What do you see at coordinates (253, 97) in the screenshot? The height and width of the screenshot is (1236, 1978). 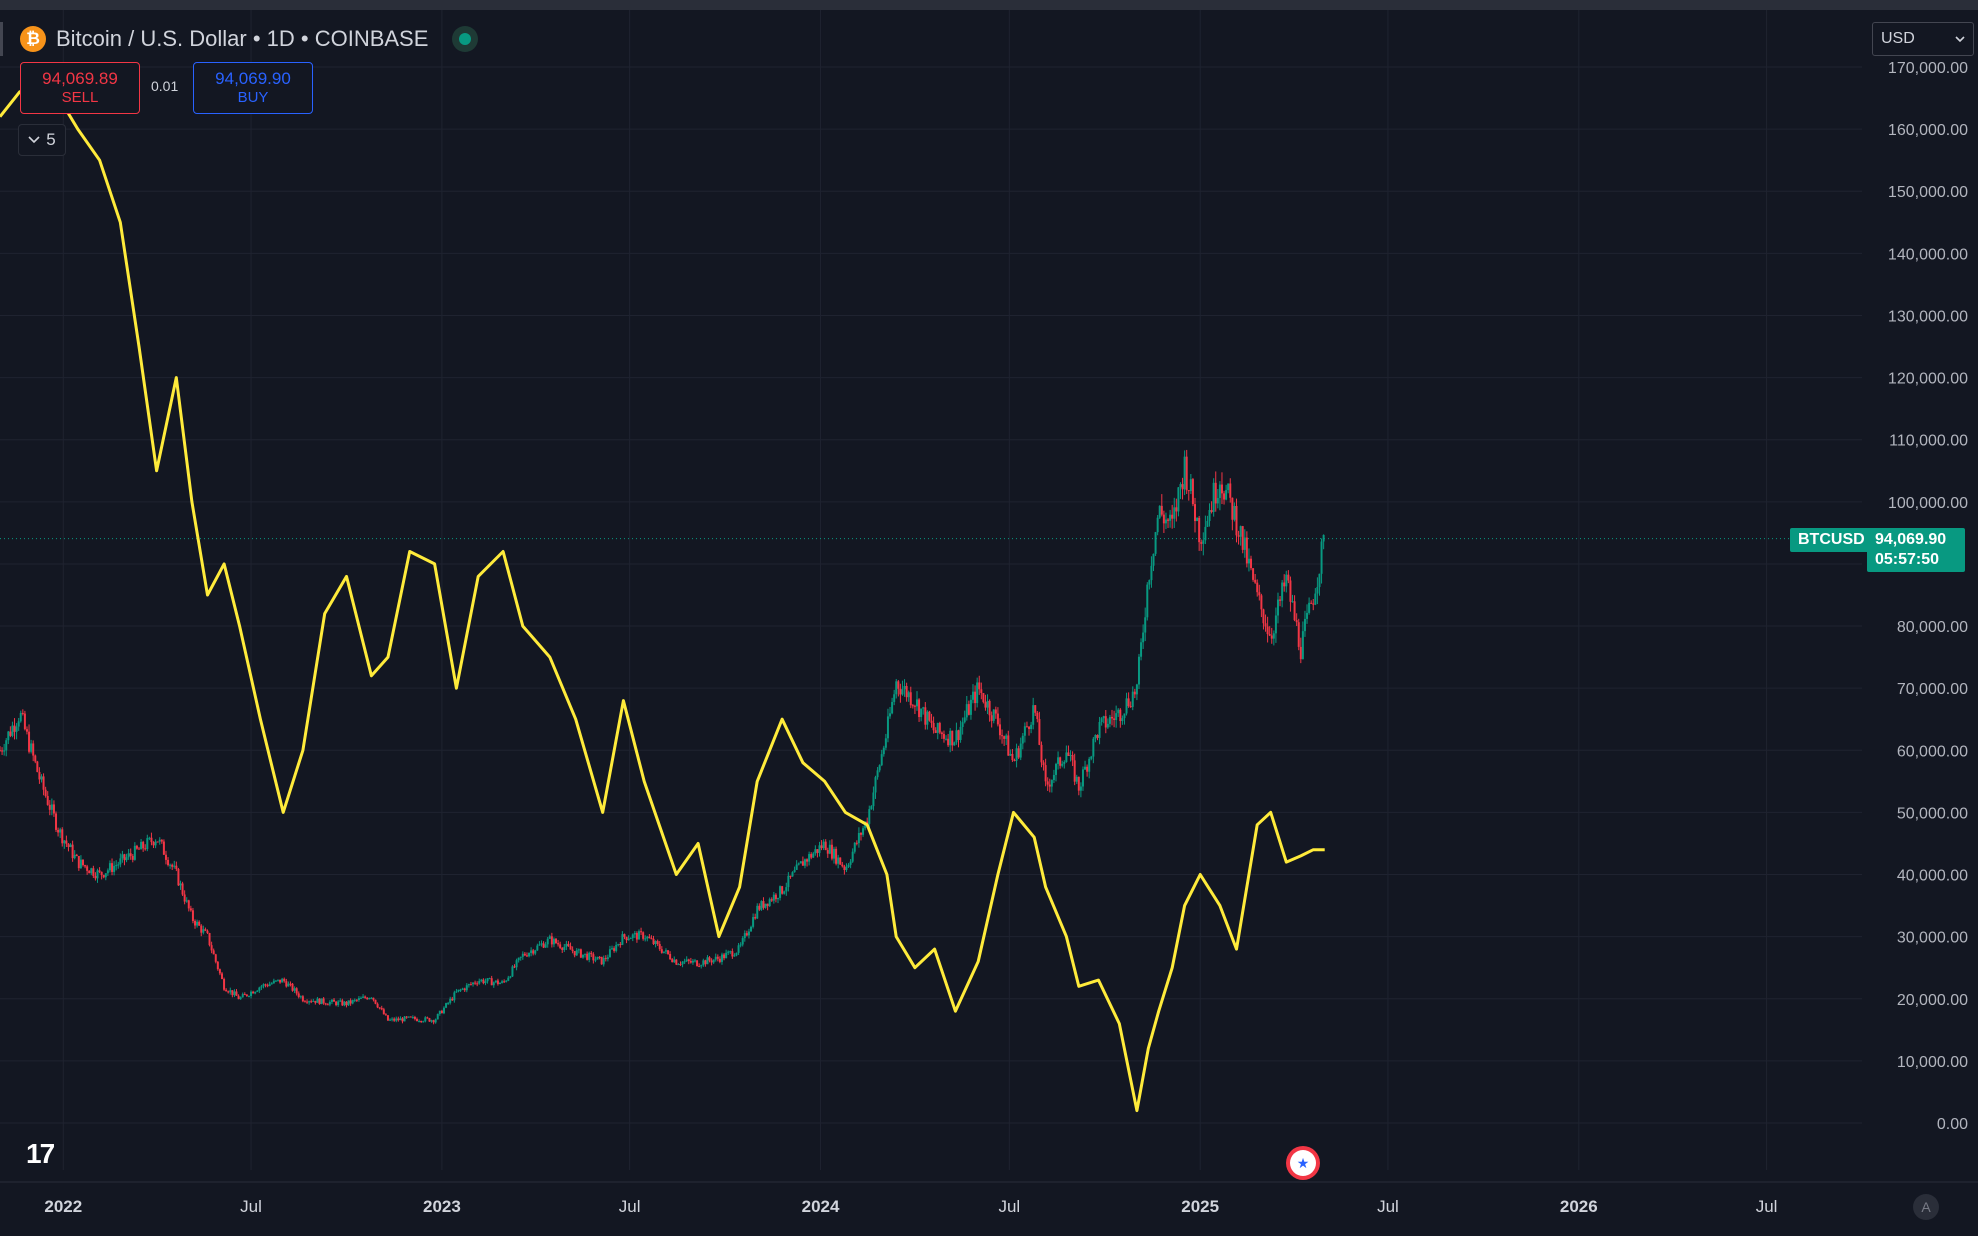 I see `buy-label: BUY` at bounding box center [253, 97].